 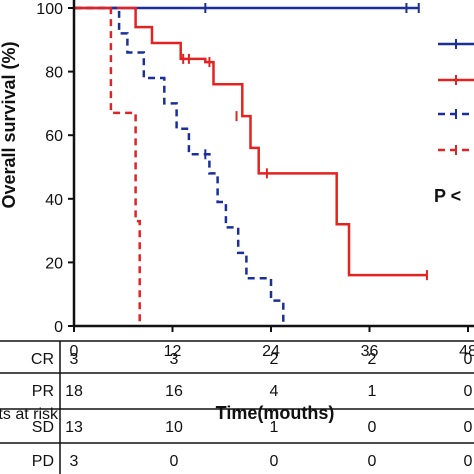 What do you see at coordinates (43, 461) in the screenshot?
I see `risk-row-label: PD` at bounding box center [43, 461].